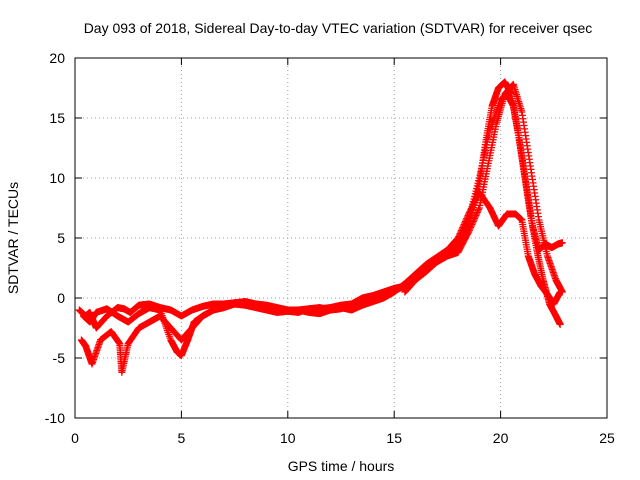  What do you see at coordinates (57, 58) in the screenshot?
I see `y-tick-label: 20` at bounding box center [57, 58].